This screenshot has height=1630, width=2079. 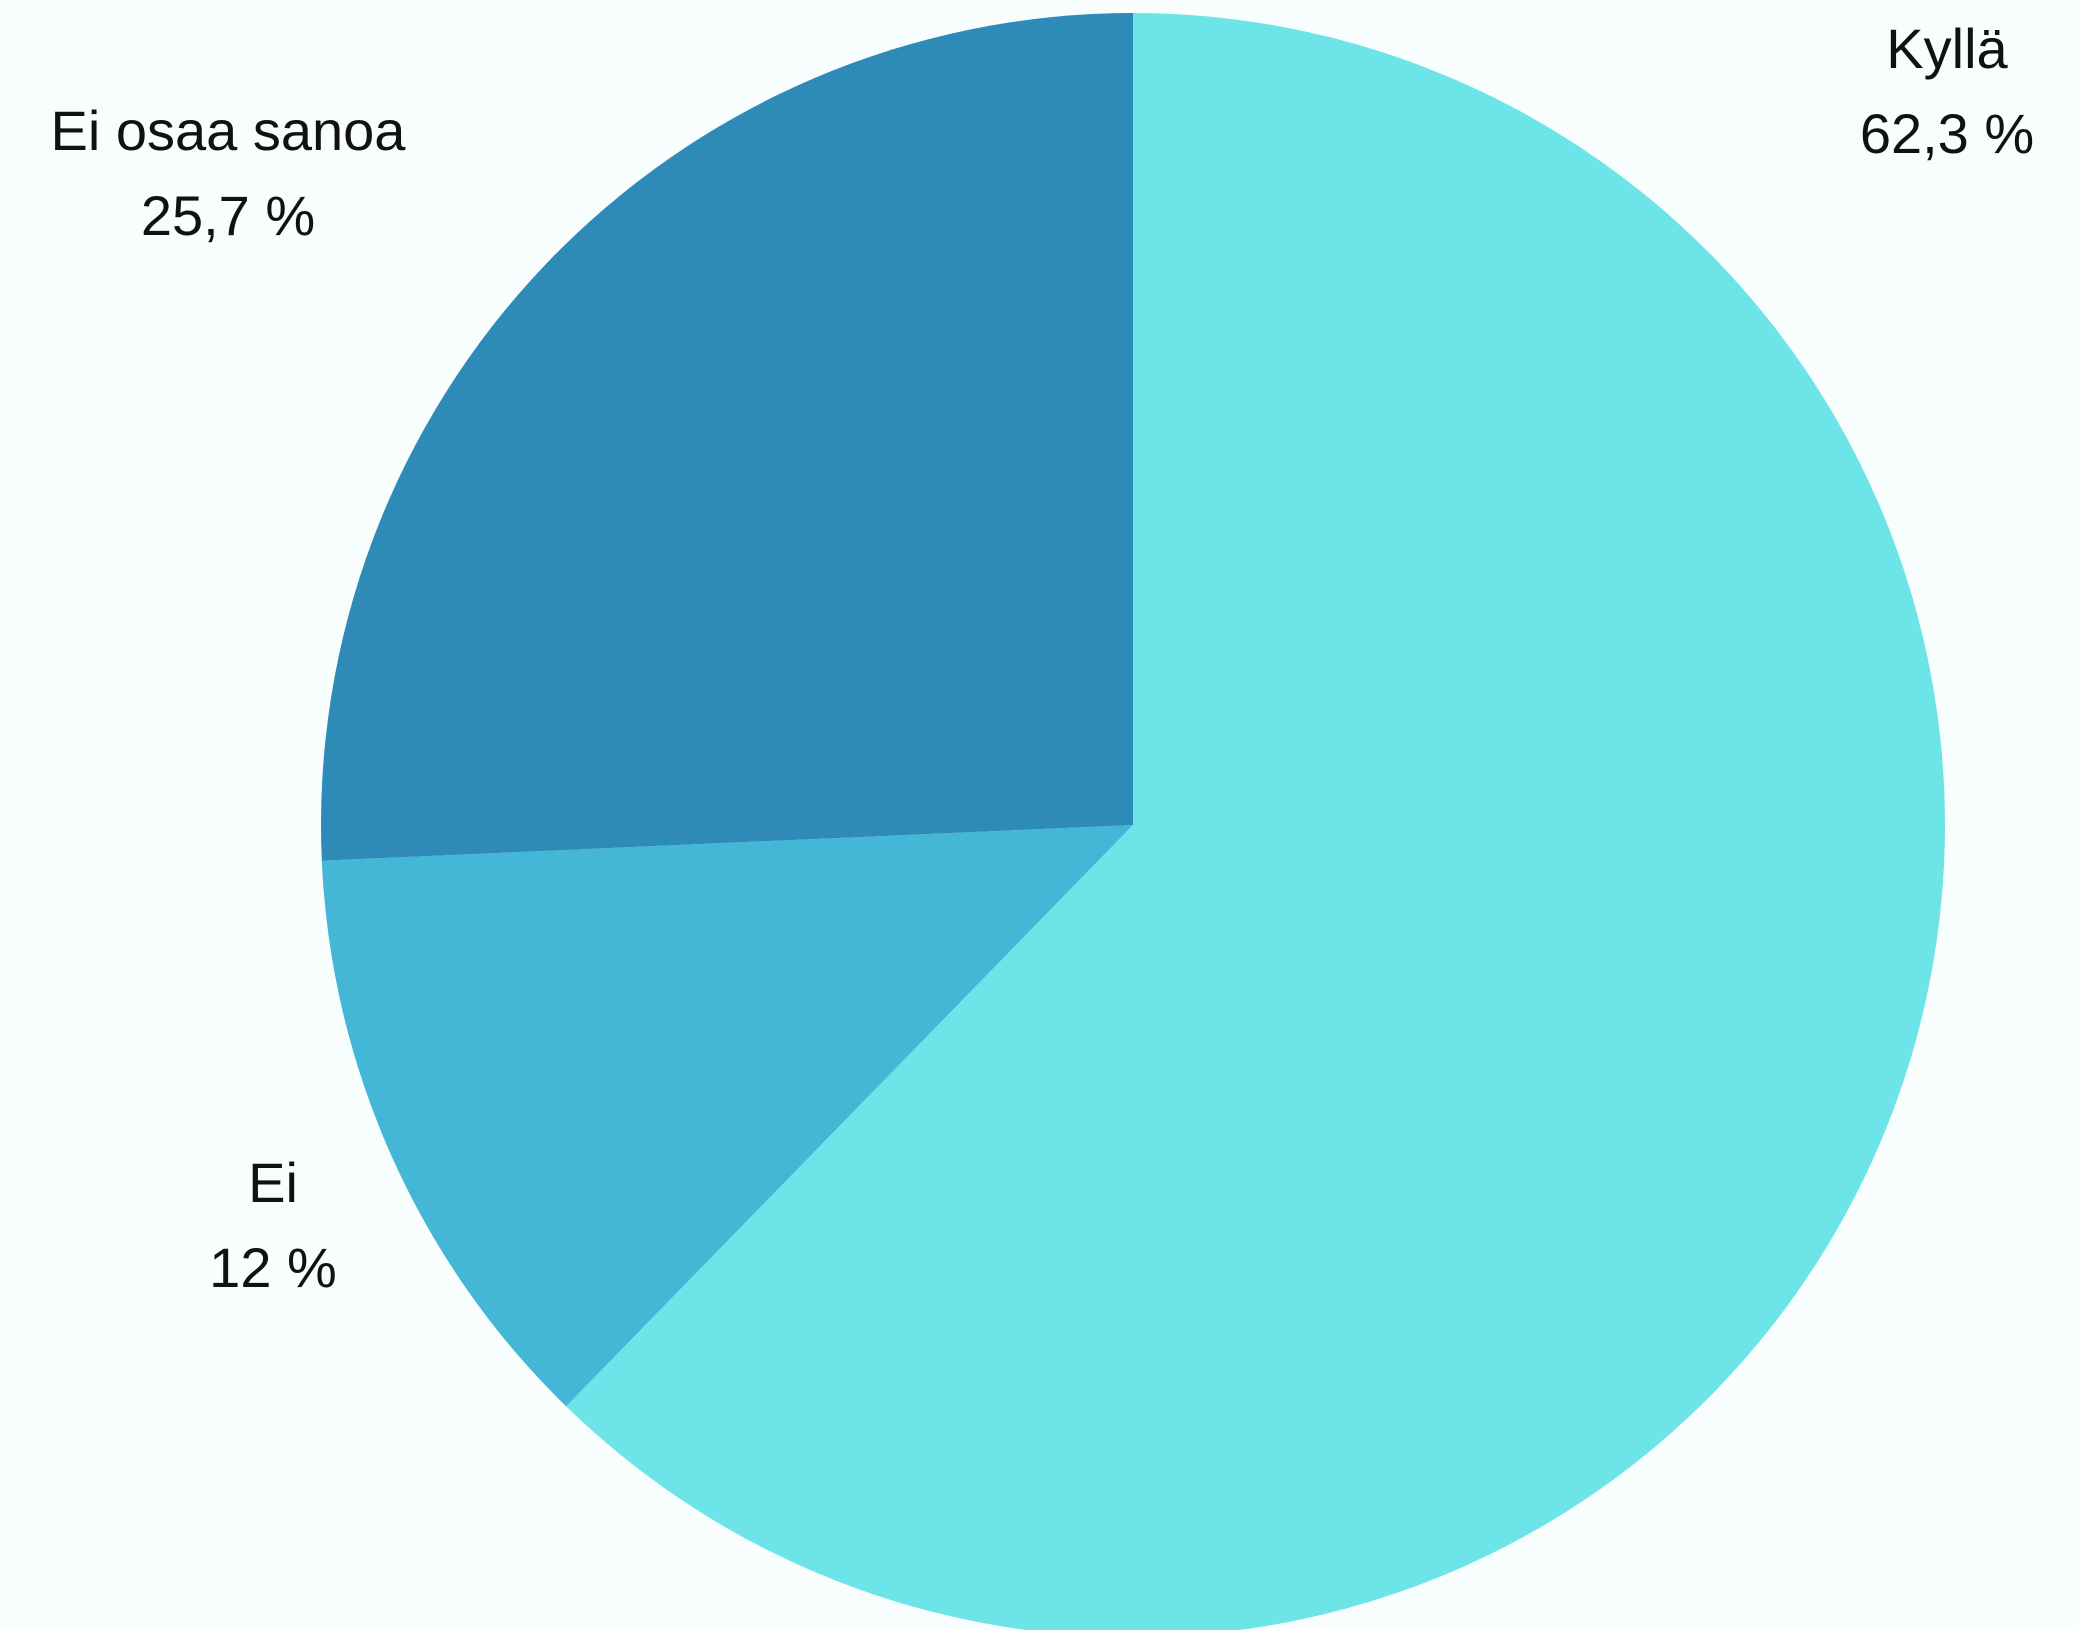 I want to click on slice-label: Kyllä, so click(x=1947, y=48).